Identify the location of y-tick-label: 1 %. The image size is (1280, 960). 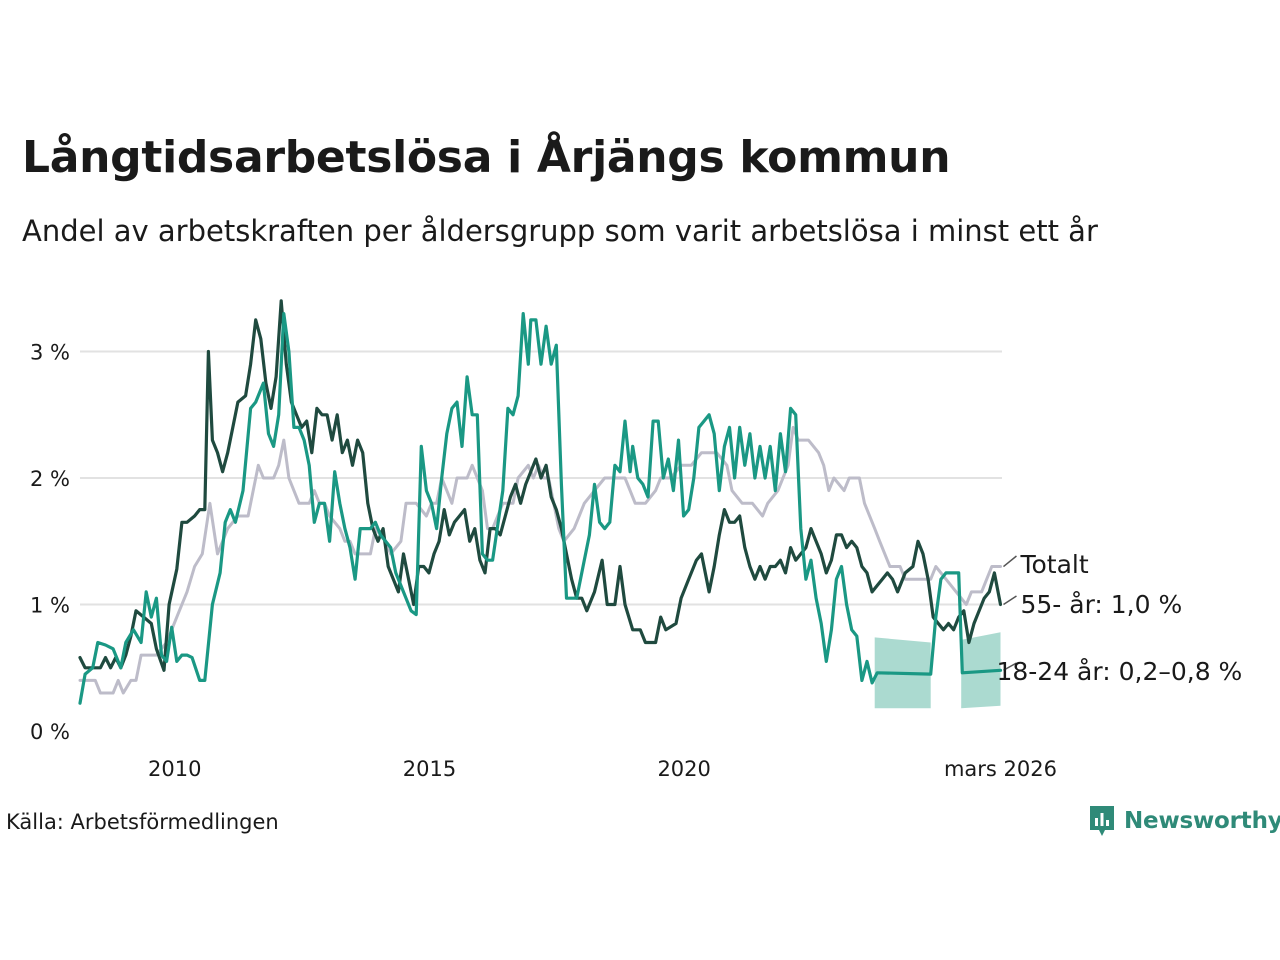
(50, 606).